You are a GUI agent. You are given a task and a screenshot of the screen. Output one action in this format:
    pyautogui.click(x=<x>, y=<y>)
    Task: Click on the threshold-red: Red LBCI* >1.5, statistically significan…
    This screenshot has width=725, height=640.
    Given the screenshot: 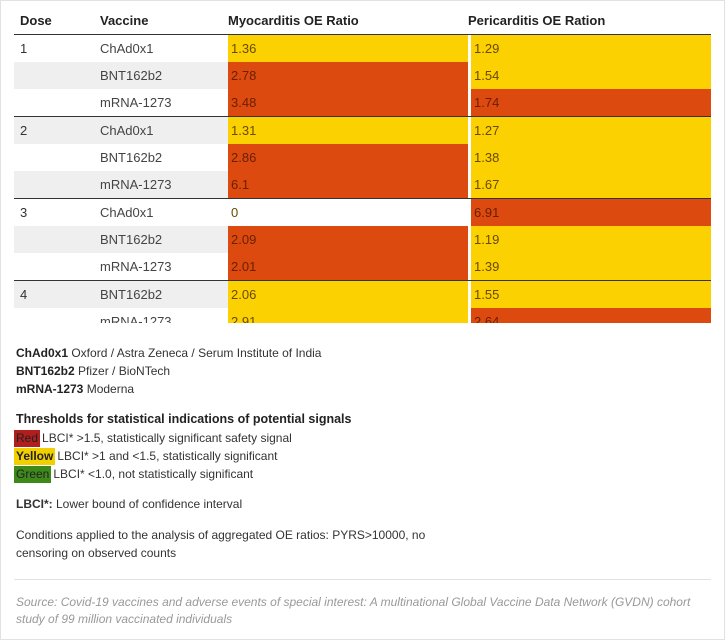 What is the action you would take?
    pyautogui.click(x=153, y=438)
    